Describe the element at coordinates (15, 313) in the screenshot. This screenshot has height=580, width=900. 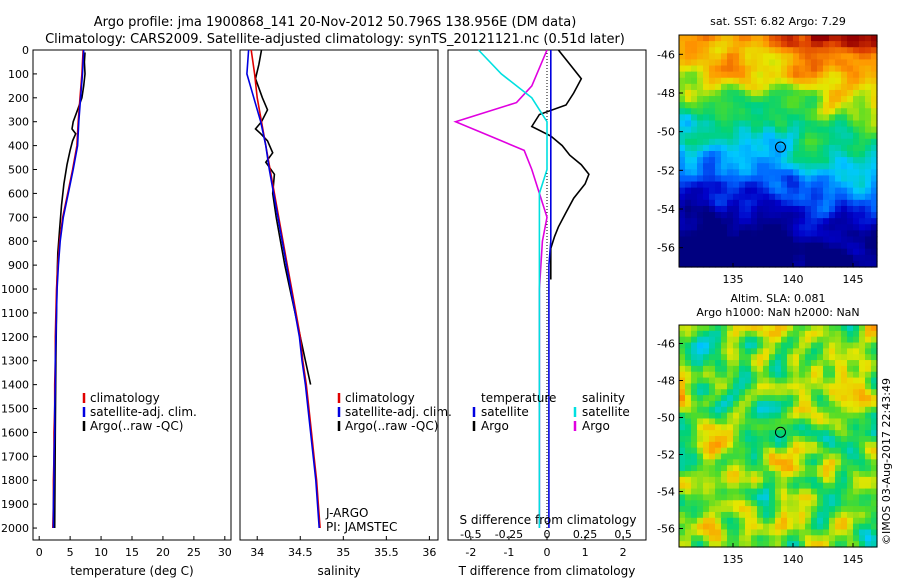
I see `depth-tick-label: 1100` at that location.